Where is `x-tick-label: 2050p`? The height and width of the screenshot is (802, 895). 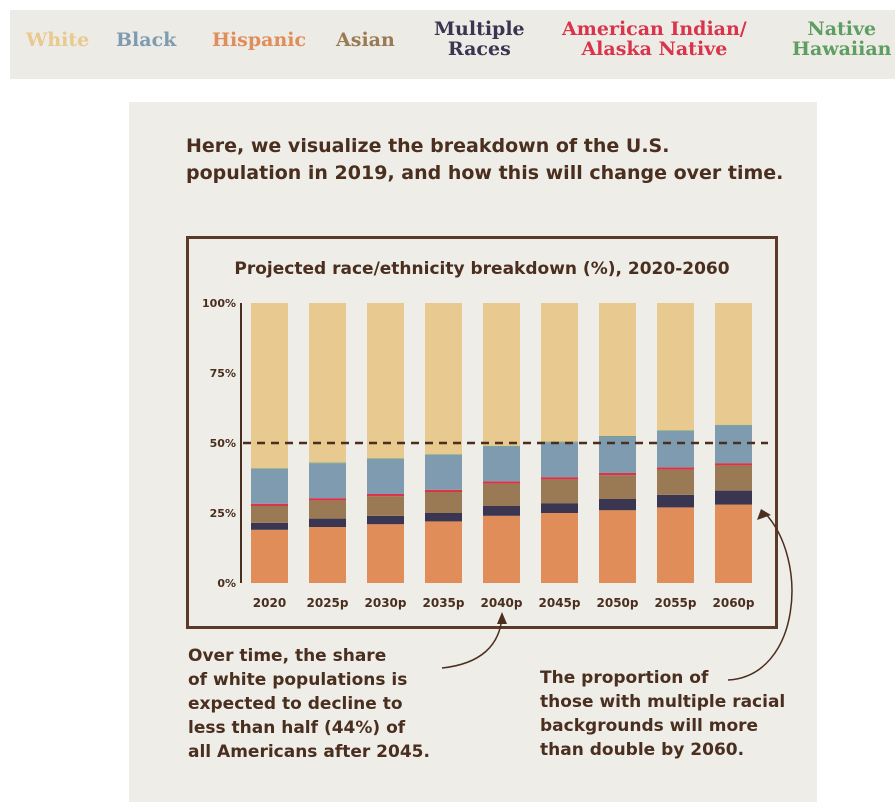 x-tick-label: 2050p is located at coordinates (618, 603).